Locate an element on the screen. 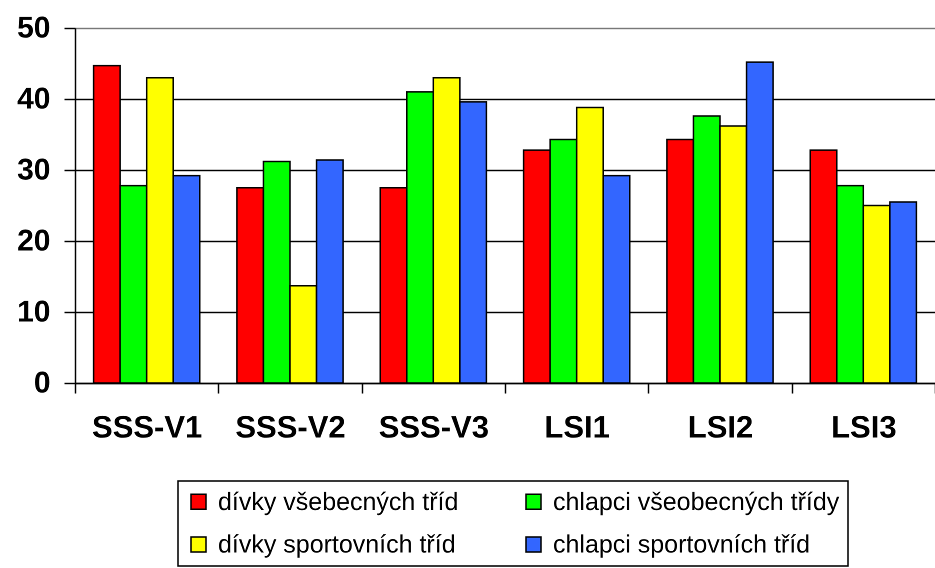 This screenshot has height=568, width=935. y-tick-label: 0 is located at coordinates (42, 383).